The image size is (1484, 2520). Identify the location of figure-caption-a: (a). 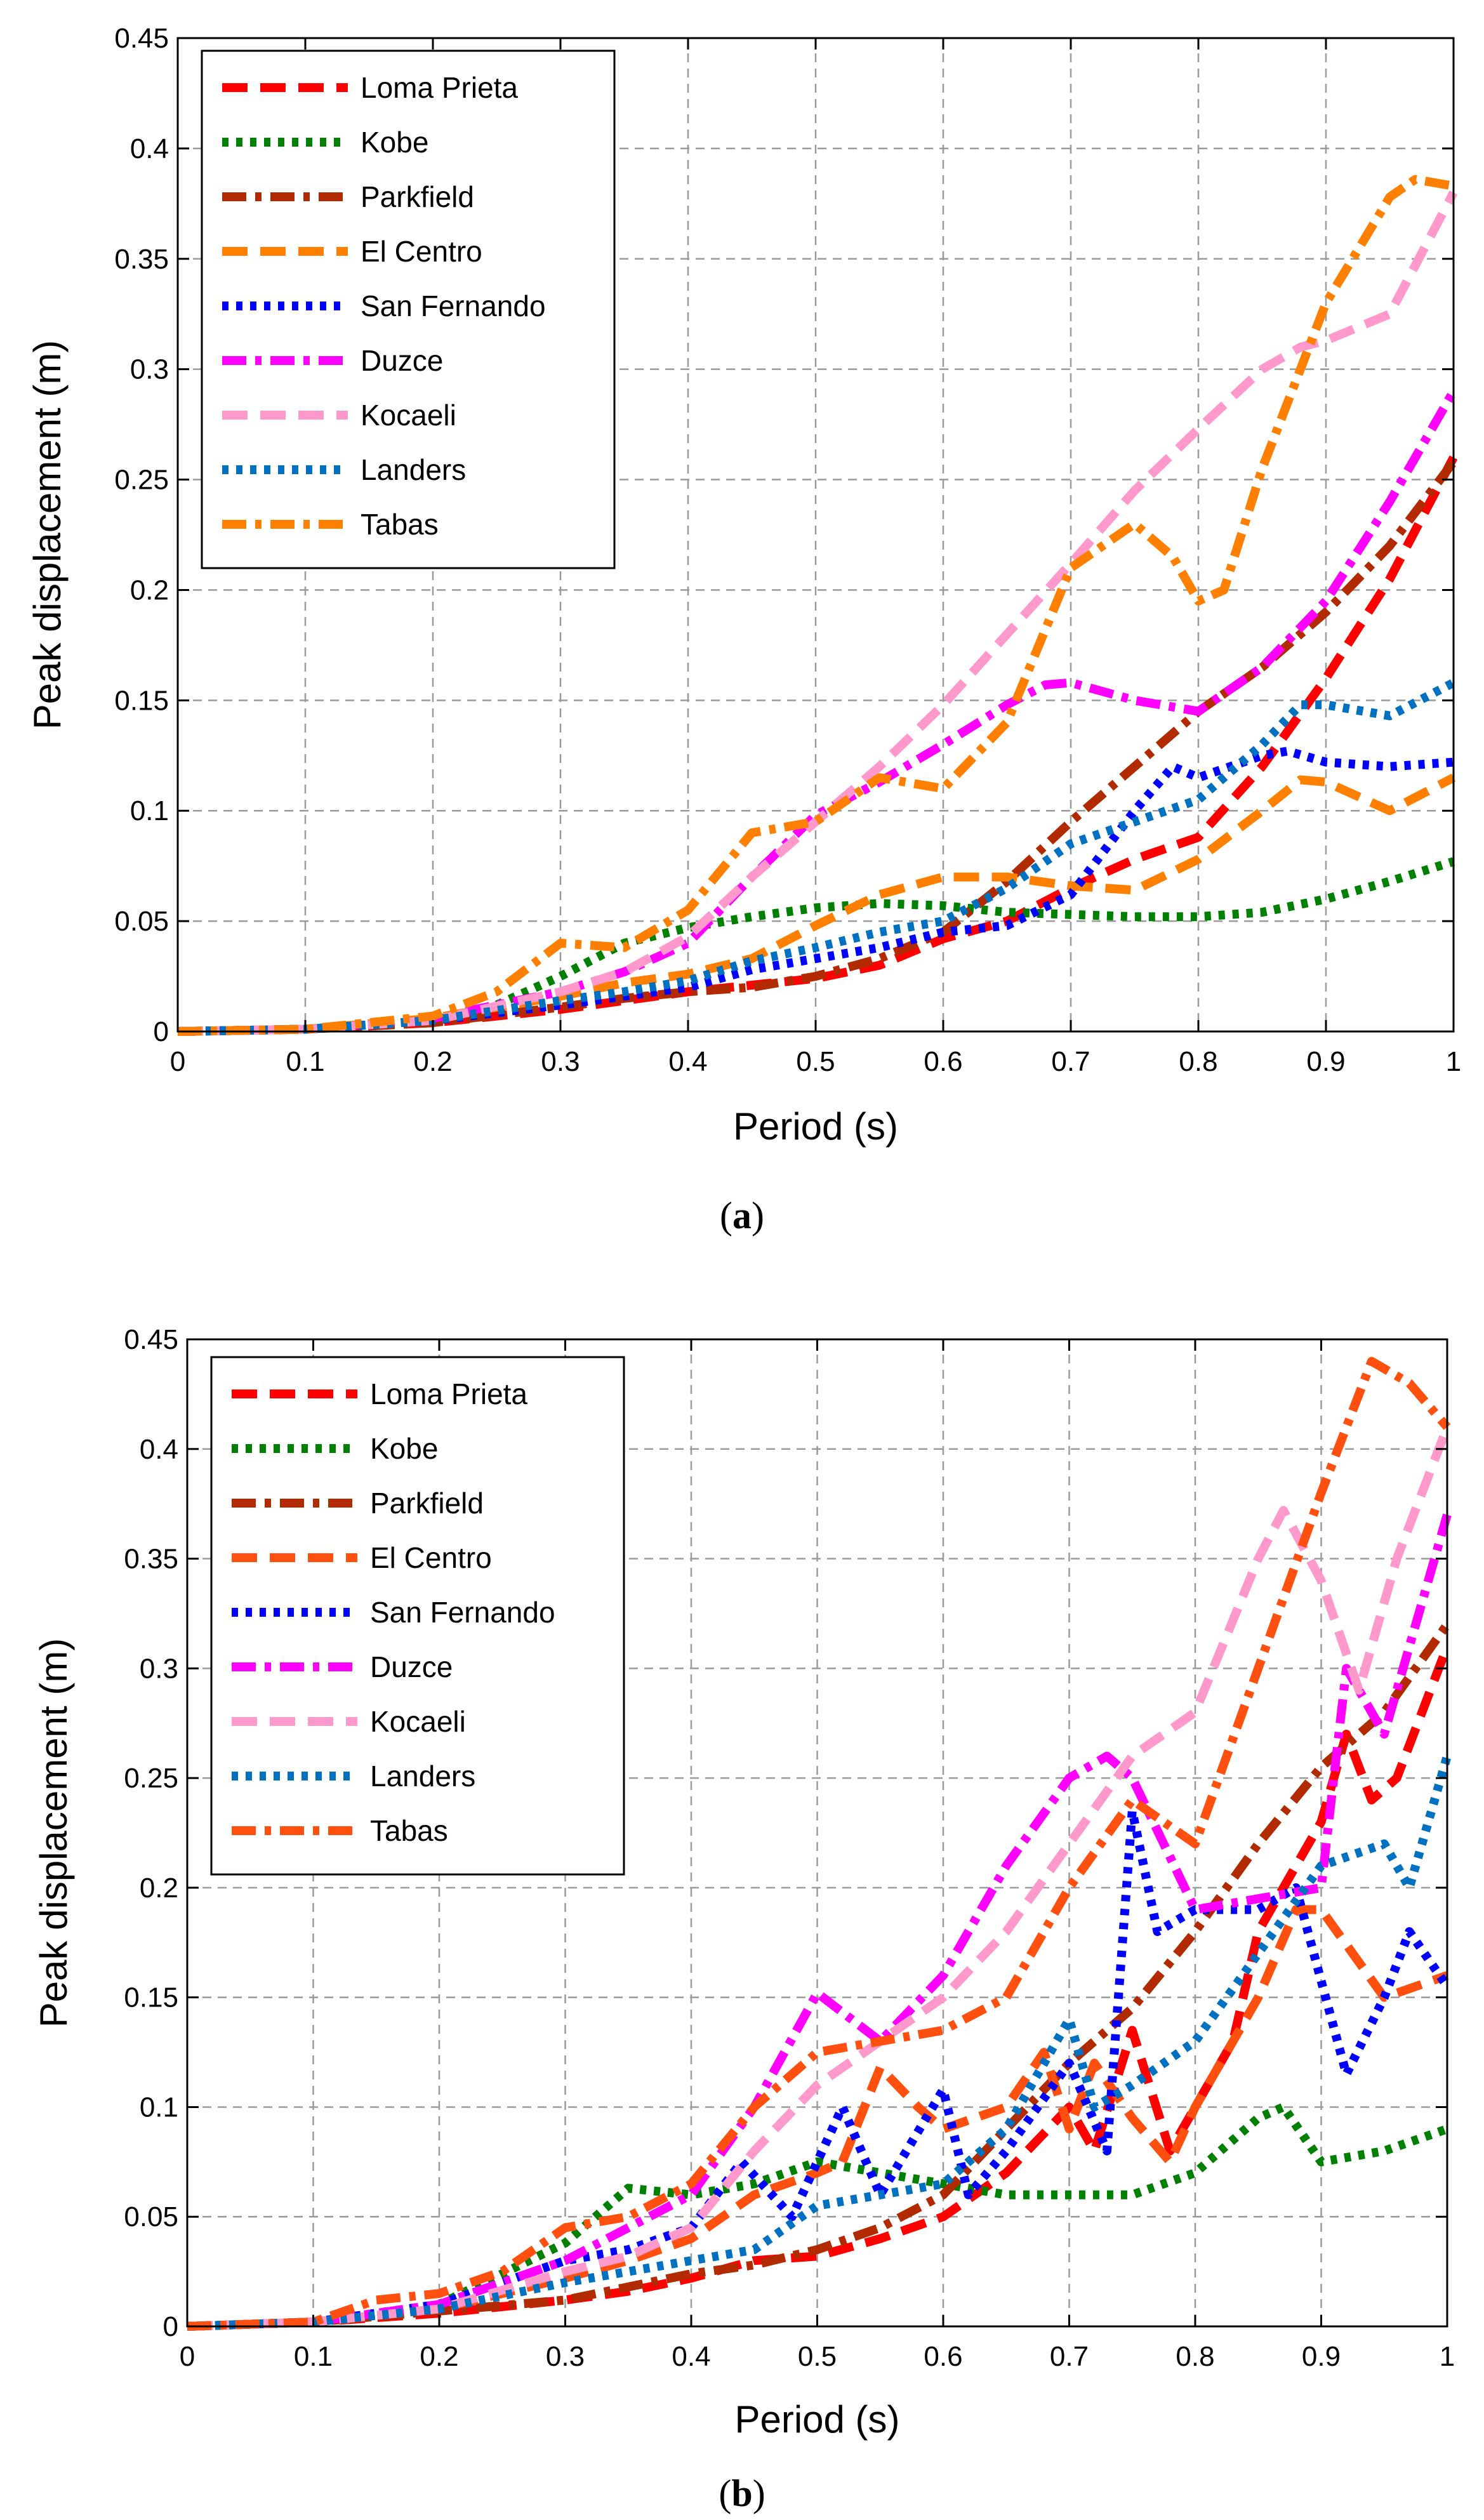
(742, 1216).